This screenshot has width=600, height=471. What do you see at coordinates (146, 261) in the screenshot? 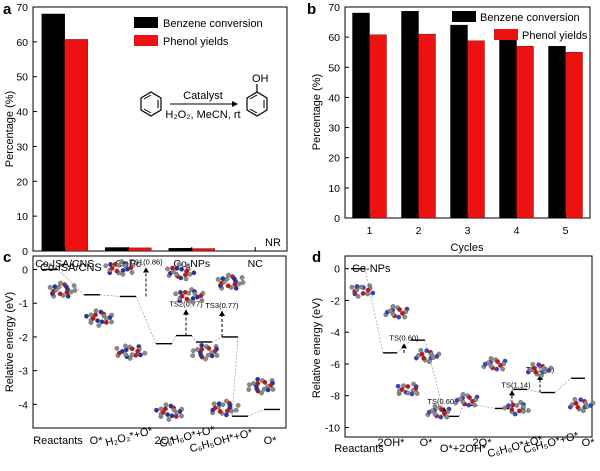
I see `ts-label: TS1(0.86)` at bounding box center [146, 261].